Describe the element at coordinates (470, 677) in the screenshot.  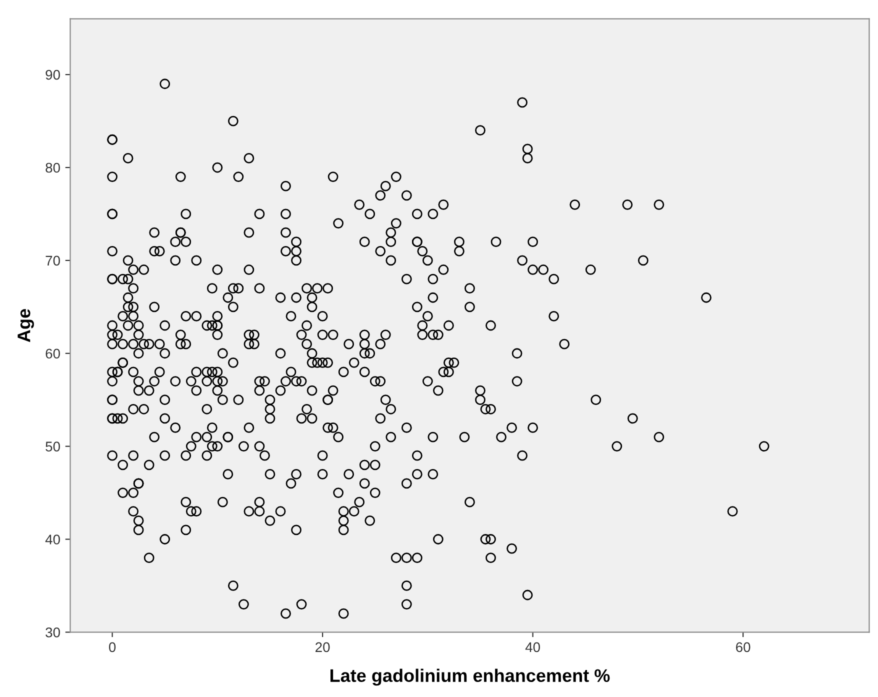
I see `x-axis-title: Late gadolinium enhancement %` at that location.